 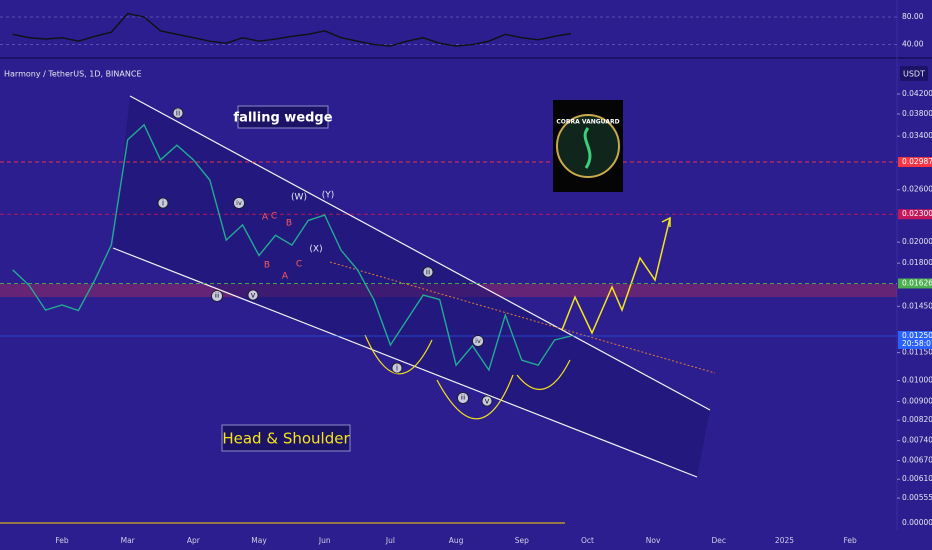 What do you see at coordinates (666, 221) in the screenshot?
I see `projection-arrow` at bounding box center [666, 221].